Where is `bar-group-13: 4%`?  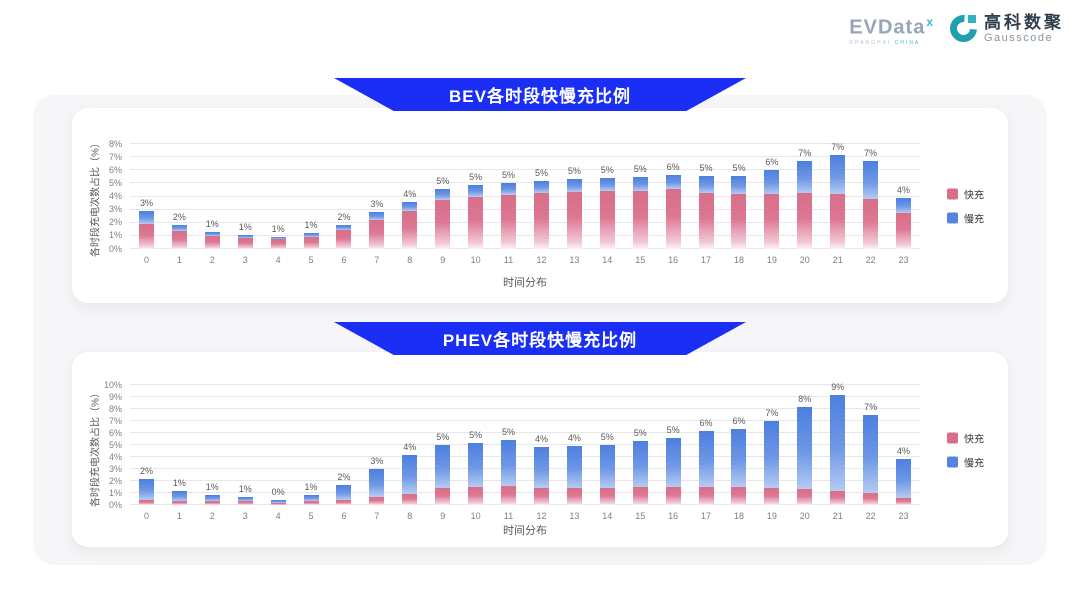 bar-group-13: 4% is located at coordinates (574, 469).